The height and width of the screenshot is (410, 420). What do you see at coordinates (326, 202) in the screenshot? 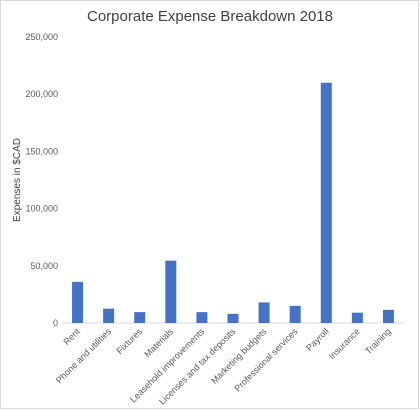
I see `bar-payroll` at bounding box center [326, 202].